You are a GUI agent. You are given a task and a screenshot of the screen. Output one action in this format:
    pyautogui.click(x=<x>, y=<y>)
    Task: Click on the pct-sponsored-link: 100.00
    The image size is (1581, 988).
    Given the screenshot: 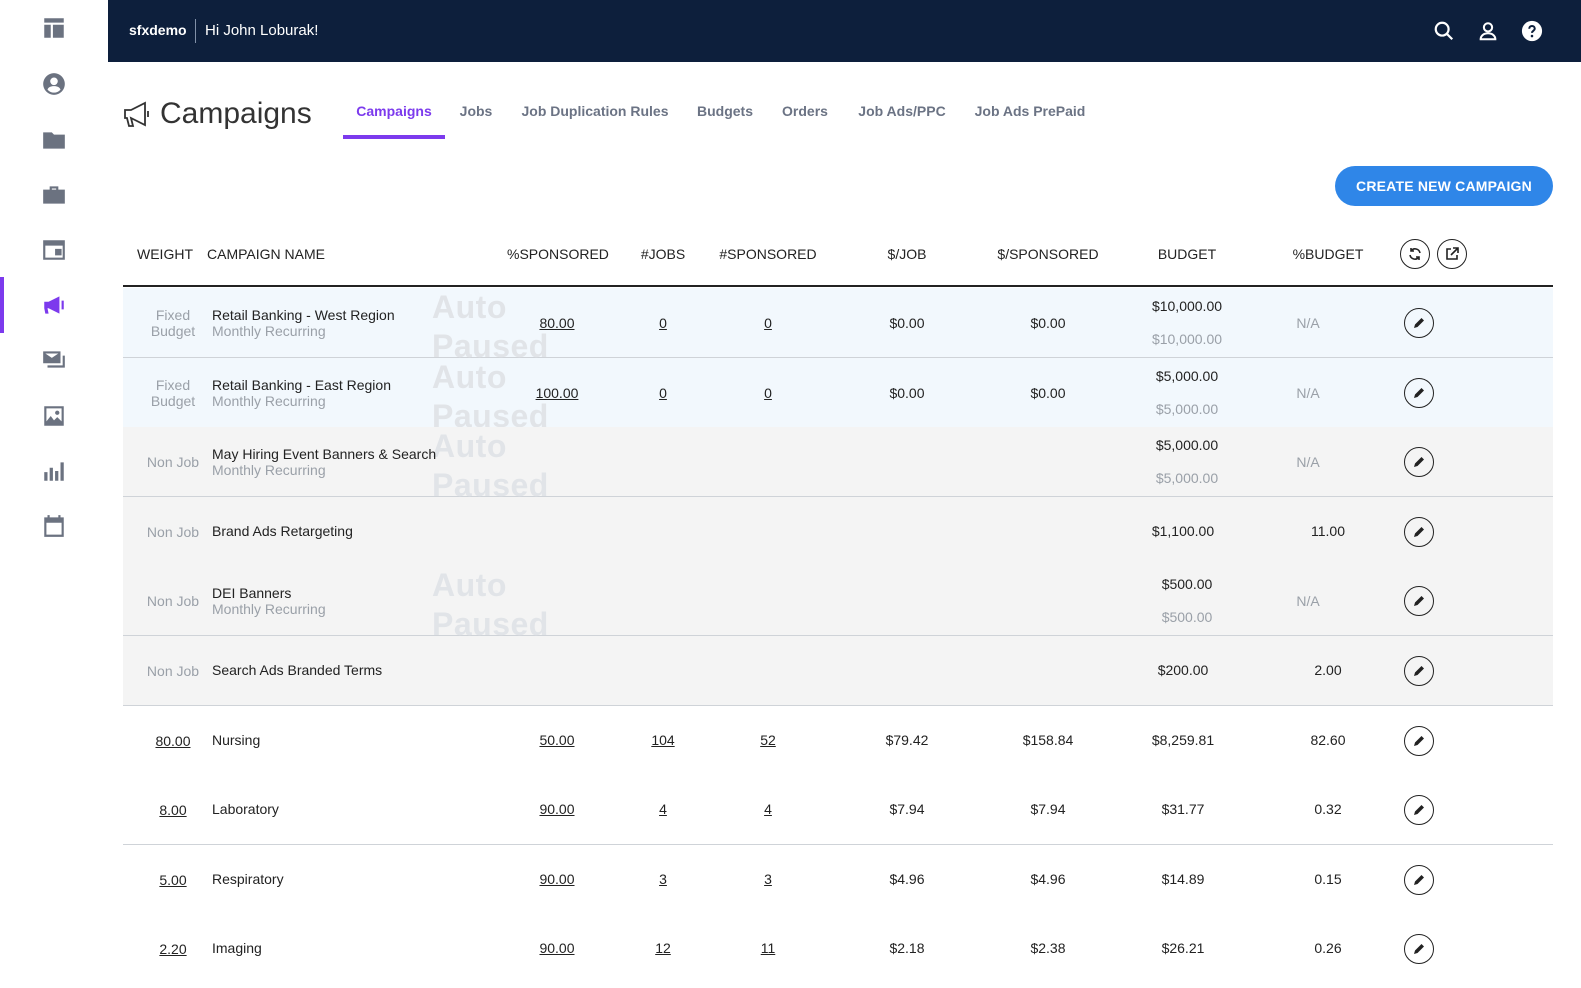 What is the action you would take?
    pyautogui.click(x=557, y=393)
    